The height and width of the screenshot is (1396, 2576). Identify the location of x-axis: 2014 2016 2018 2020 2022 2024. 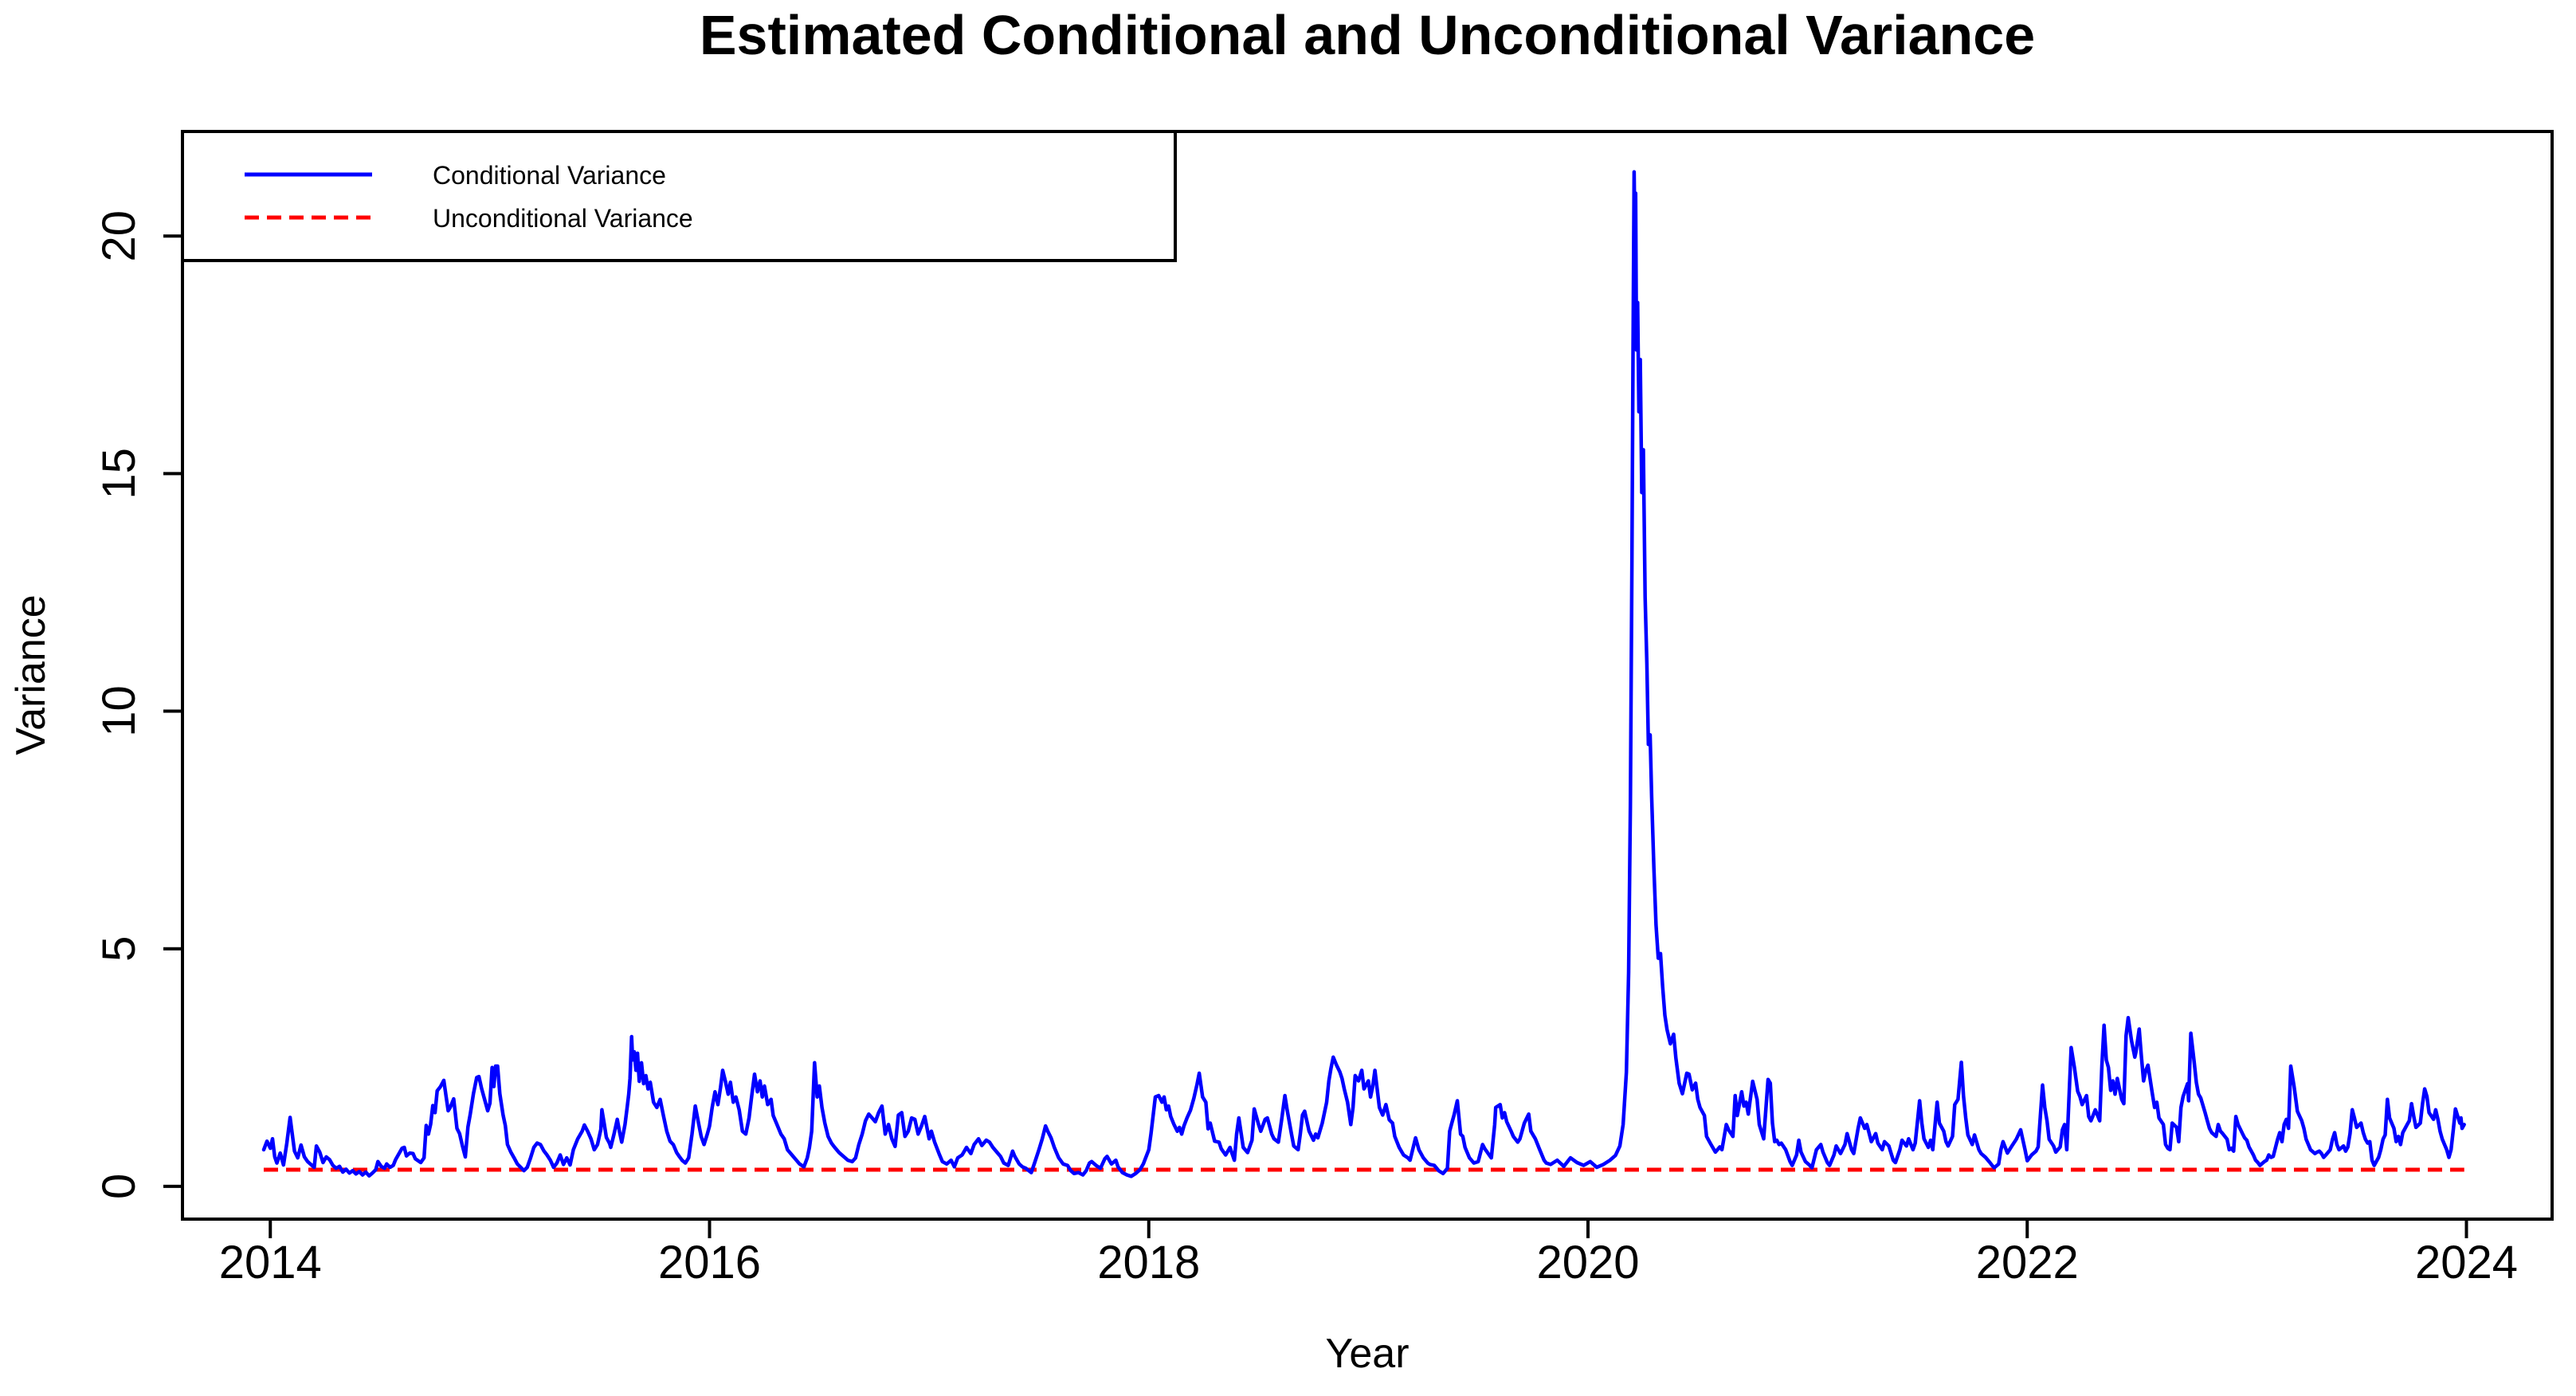
(1368, 1253).